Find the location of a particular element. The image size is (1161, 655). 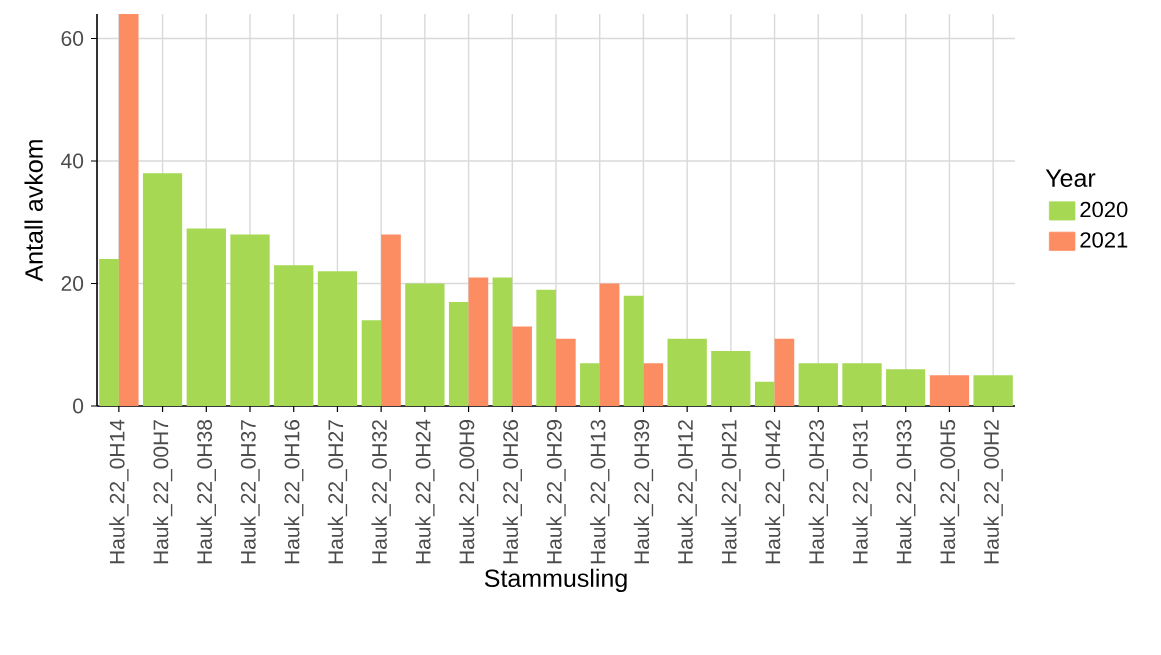

y-tick-label: 0 is located at coordinates (78, 406).